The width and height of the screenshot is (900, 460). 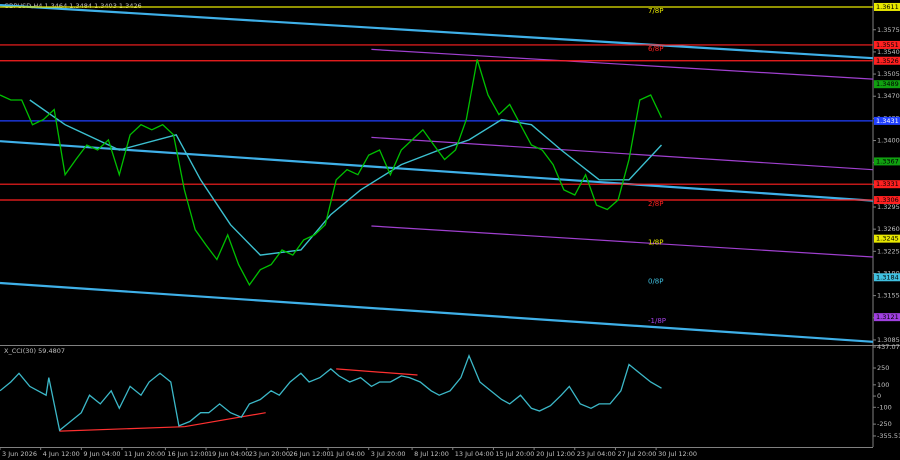 What do you see at coordinates (657, 321) in the screenshot?
I see `murray-label: -1/8P` at bounding box center [657, 321].